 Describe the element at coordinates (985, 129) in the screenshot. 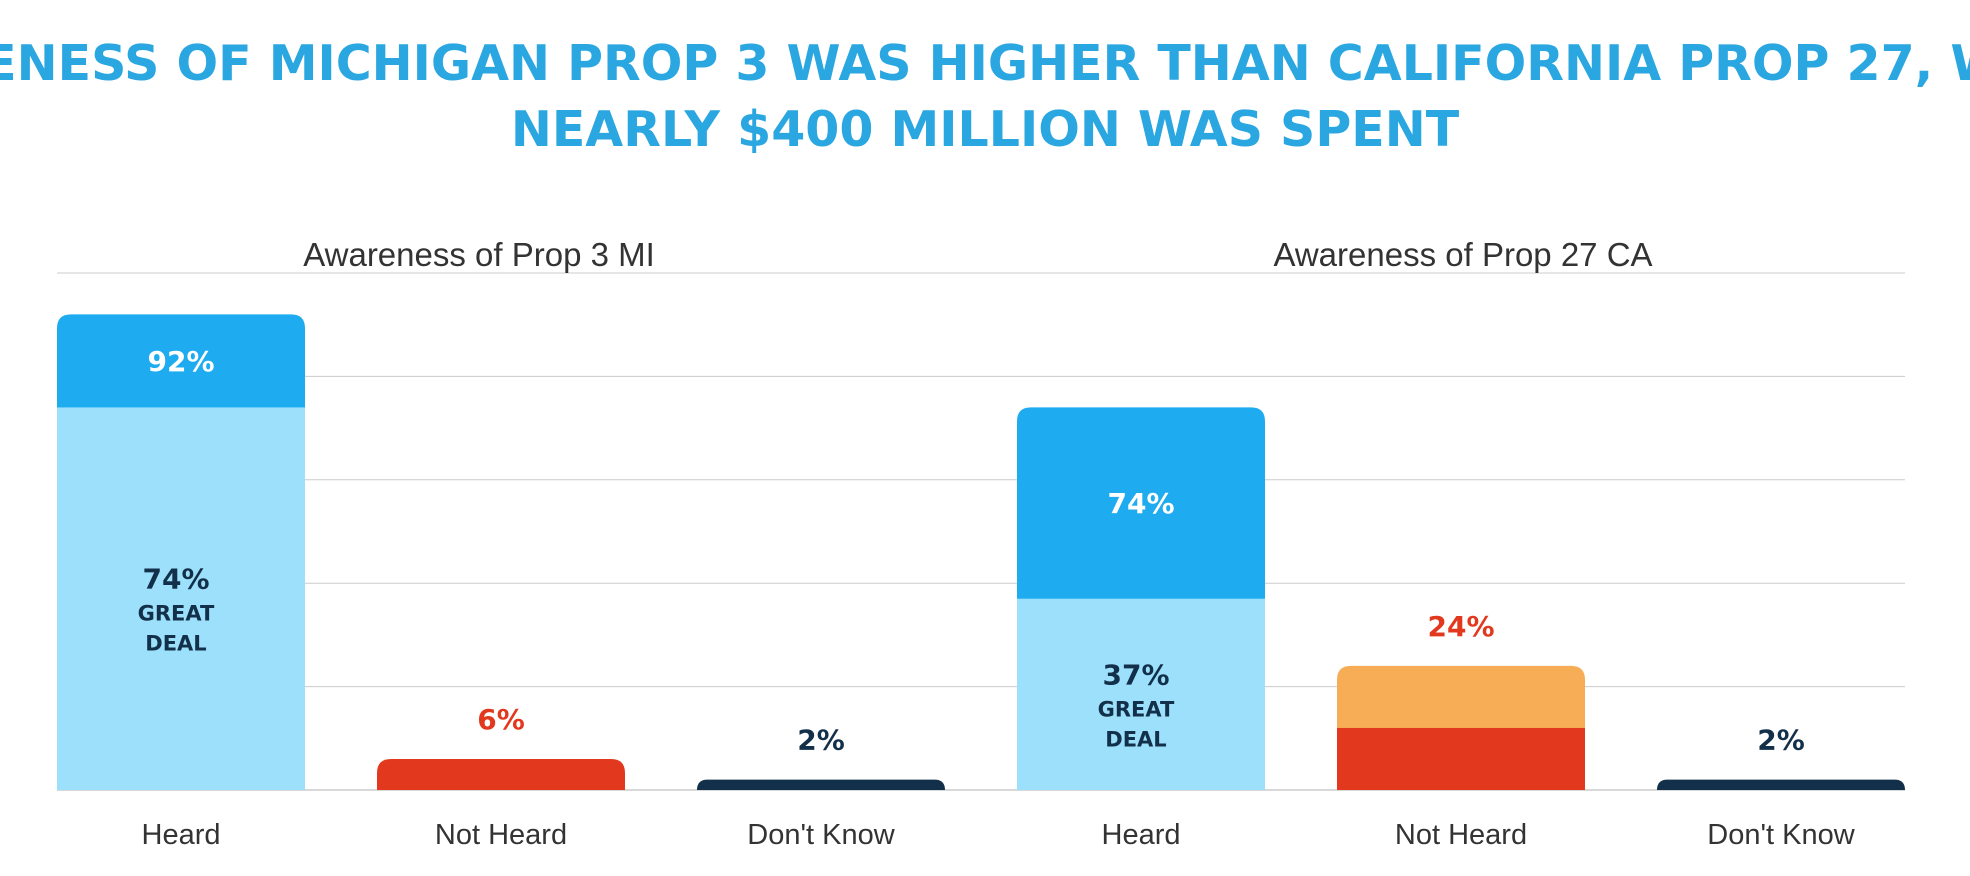

I see `chart-title-line-2: NEARLY $400 MILLION WAS SPENT` at that location.